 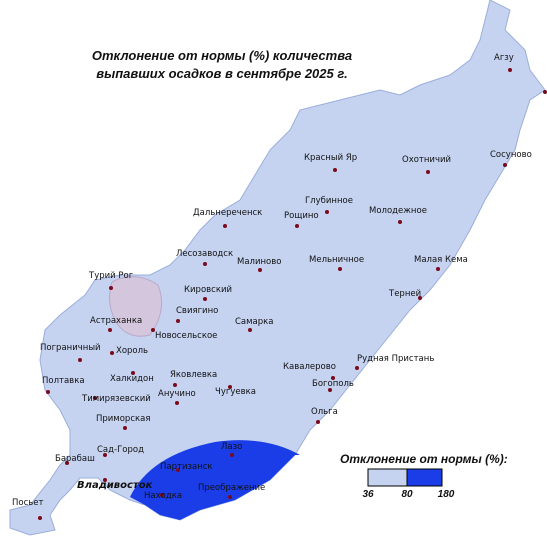 I want to click on legend-tick: 80, so click(x=407, y=494).